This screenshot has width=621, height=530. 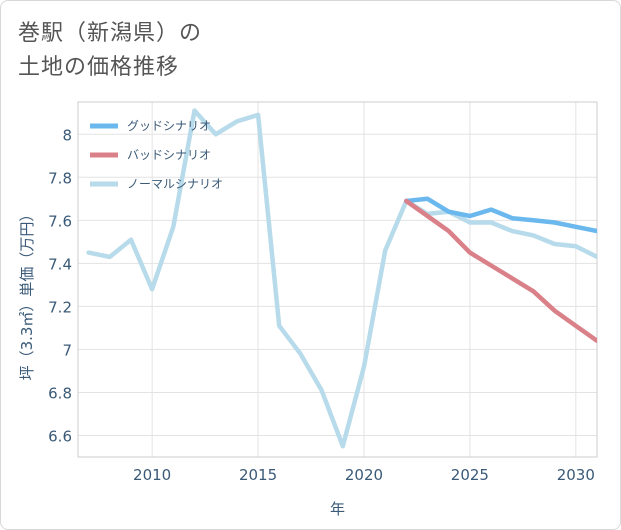 What do you see at coordinates (67, 350) in the screenshot?
I see `y-tick-label: 7` at bounding box center [67, 350].